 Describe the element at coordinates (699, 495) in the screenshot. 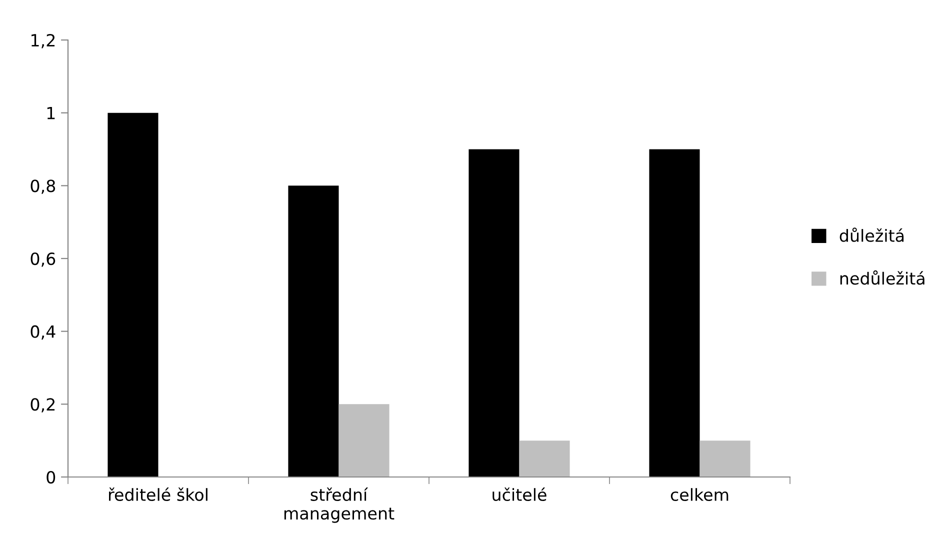

I see `x-tick-label: celkem` at that location.